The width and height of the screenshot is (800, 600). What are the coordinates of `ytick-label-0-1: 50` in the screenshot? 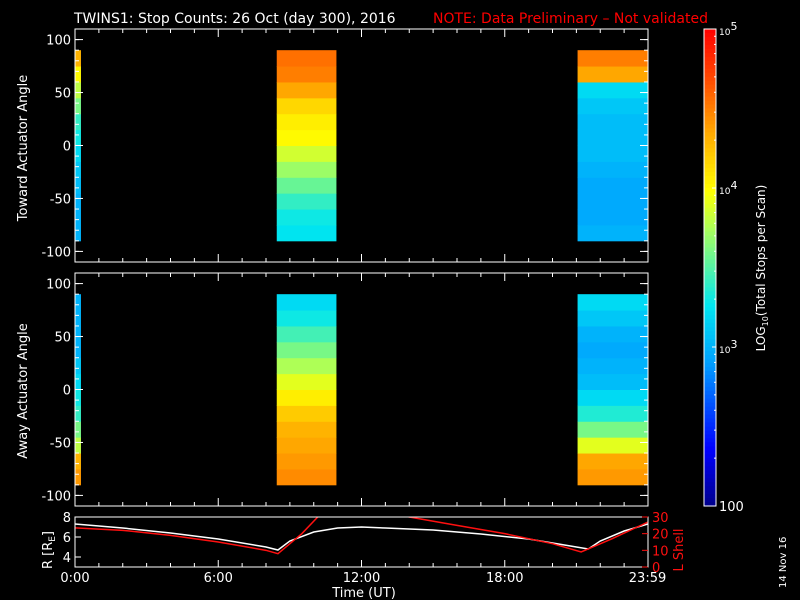 It's located at (62, 94).